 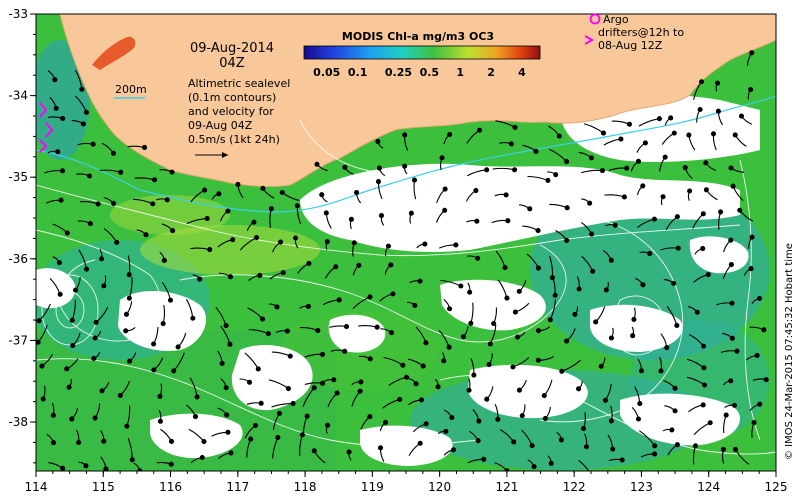 I want to click on map-date: 09-Aug-2014, so click(x=232, y=48).